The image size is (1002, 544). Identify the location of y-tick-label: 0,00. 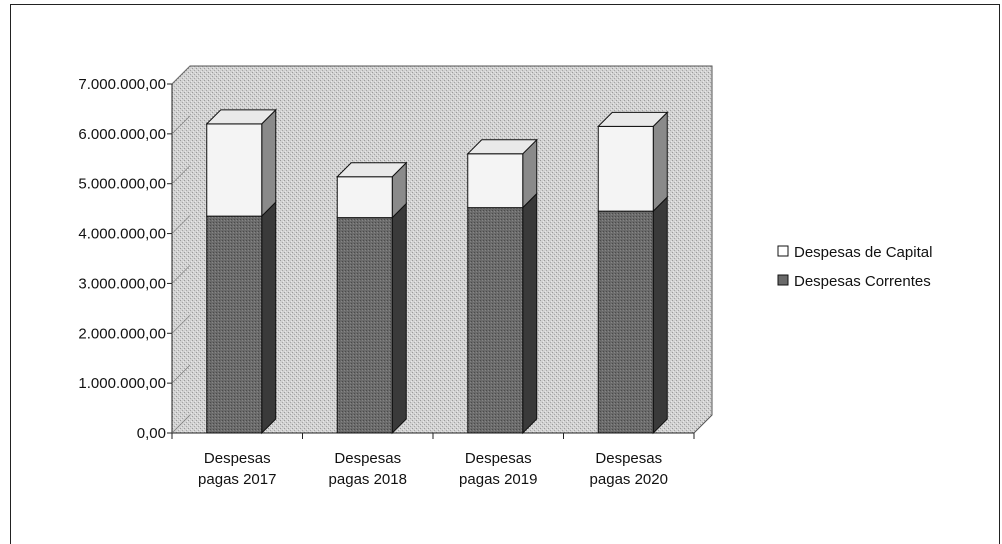
(151, 433).